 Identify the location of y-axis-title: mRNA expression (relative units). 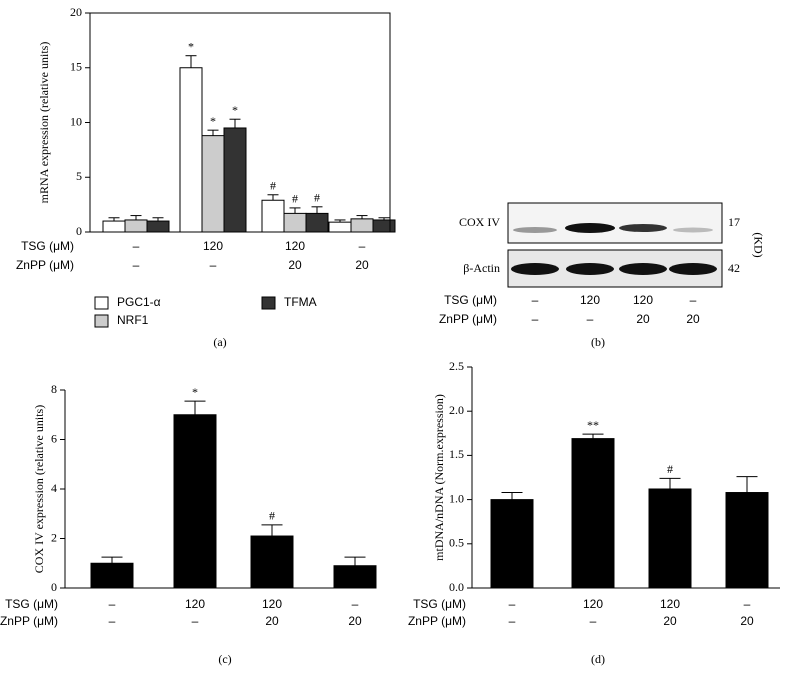
(44, 123).